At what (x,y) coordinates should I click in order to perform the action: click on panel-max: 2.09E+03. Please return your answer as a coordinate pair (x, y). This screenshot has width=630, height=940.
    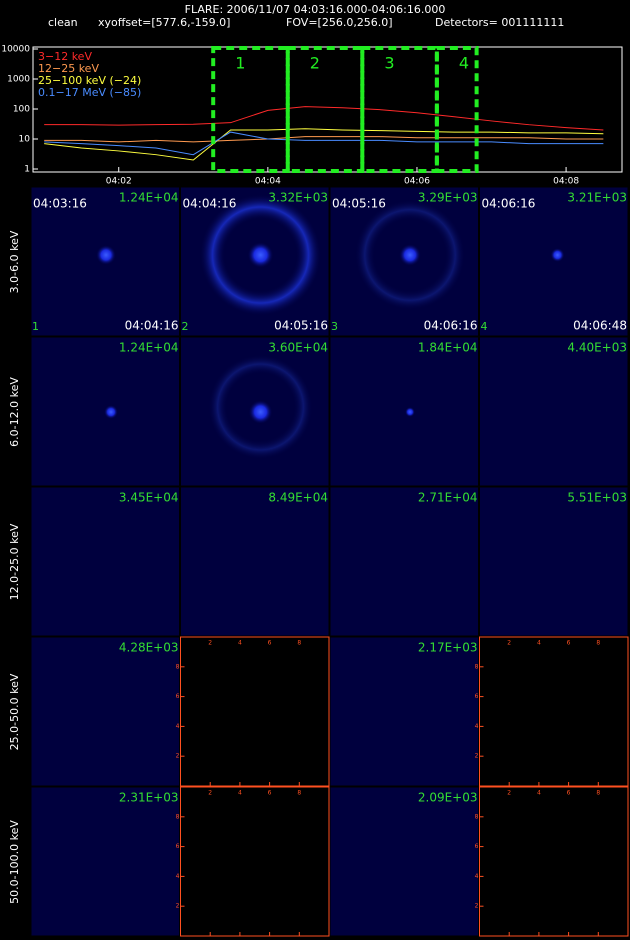
    Looking at the image, I should click on (448, 798).